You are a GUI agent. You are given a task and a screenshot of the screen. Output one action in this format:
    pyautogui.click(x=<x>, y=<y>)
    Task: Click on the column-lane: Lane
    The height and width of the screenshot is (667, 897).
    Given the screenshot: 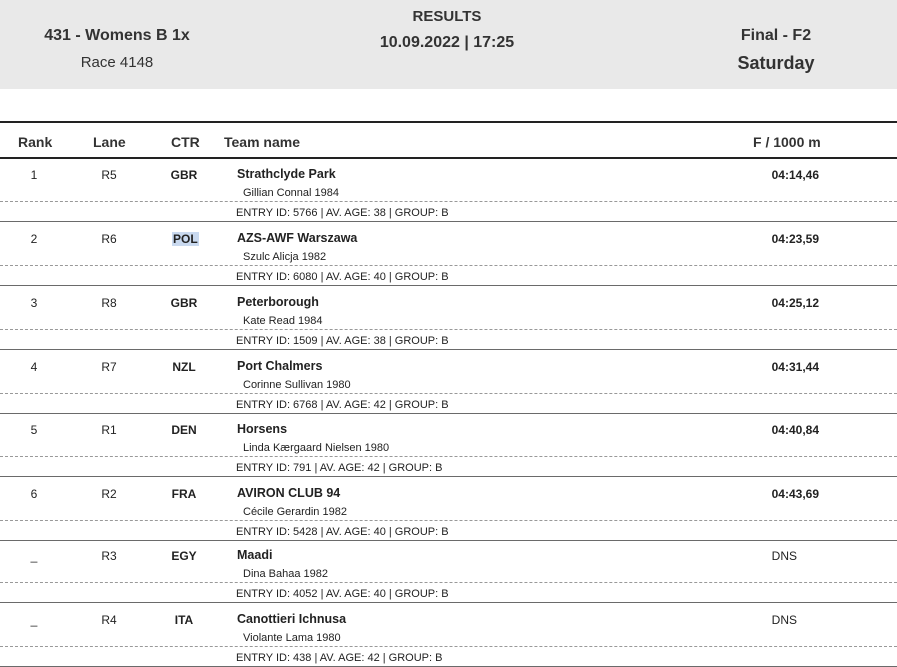 What is the action you would take?
    pyautogui.click(x=109, y=142)
    